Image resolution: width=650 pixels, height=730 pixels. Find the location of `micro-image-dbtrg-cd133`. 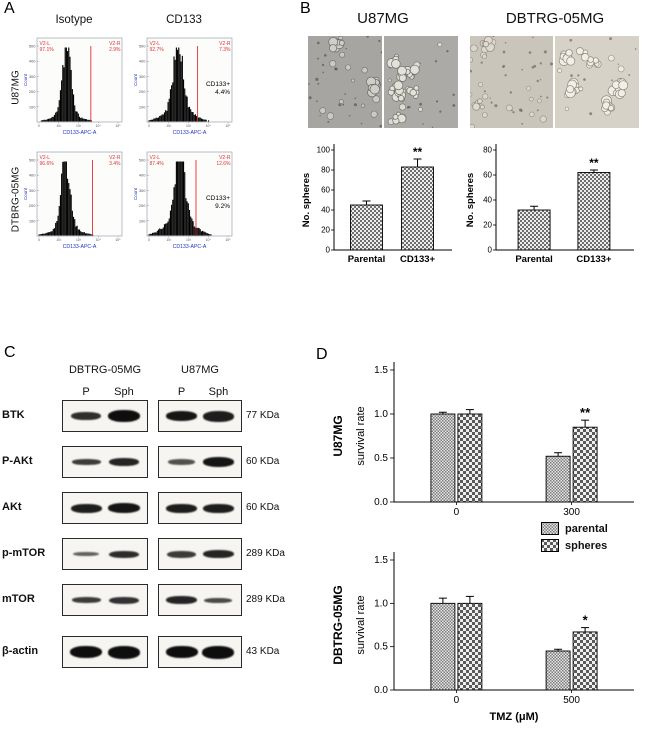

micro-image-dbtrg-cd133 is located at coordinates (597, 84).